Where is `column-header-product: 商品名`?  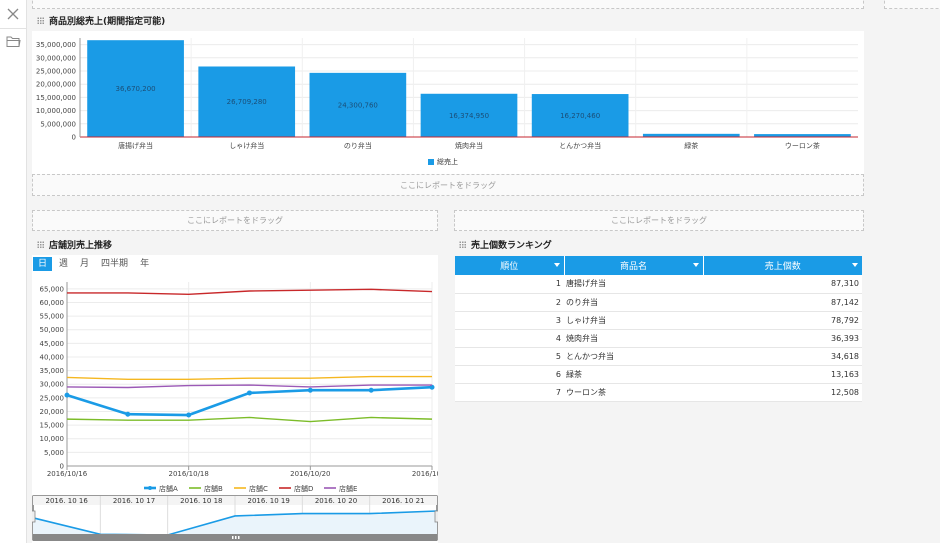
column-header-product: 商品名 is located at coordinates (634, 265).